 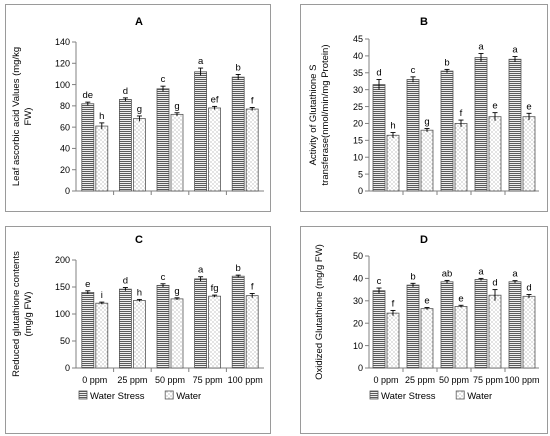 I want to click on significance-letter: ef, so click(x=215, y=99).